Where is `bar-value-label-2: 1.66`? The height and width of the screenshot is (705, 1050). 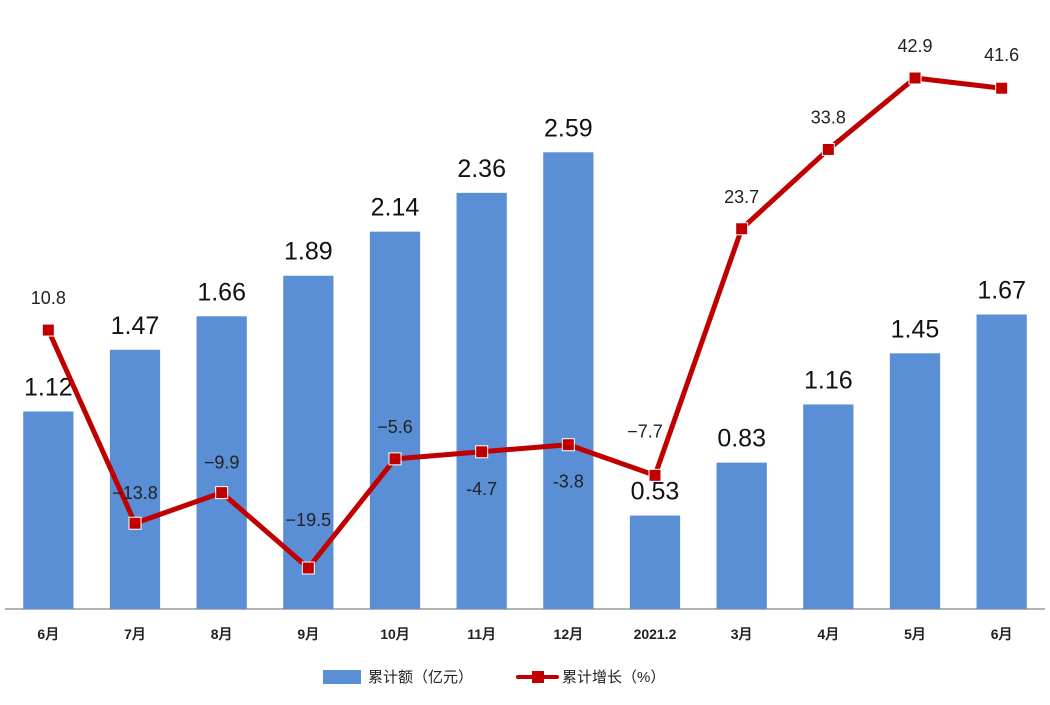
bar-value-label-2: 1.66 is located at coordinates (221, 292).